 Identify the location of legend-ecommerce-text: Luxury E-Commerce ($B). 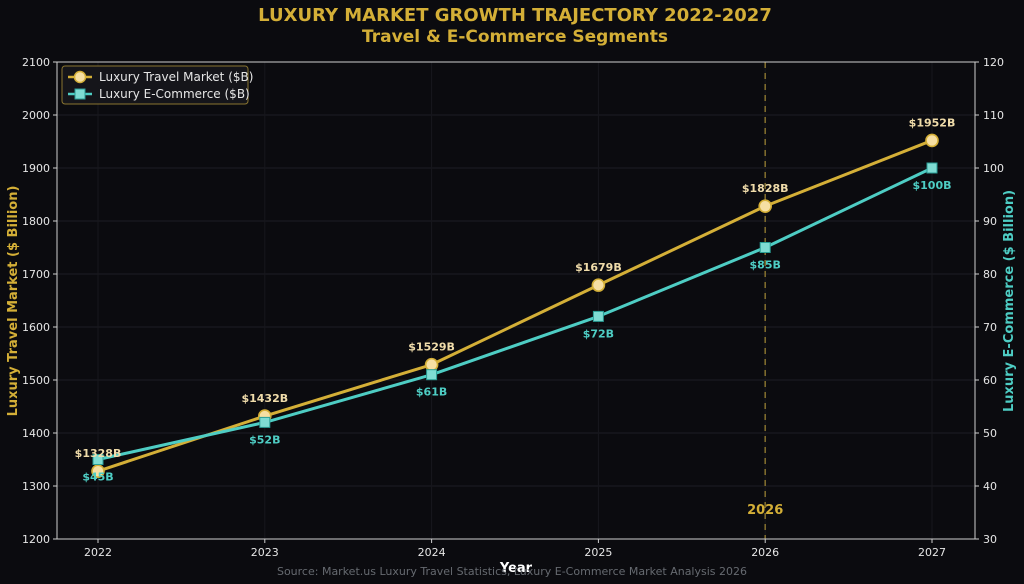
(174, 94).